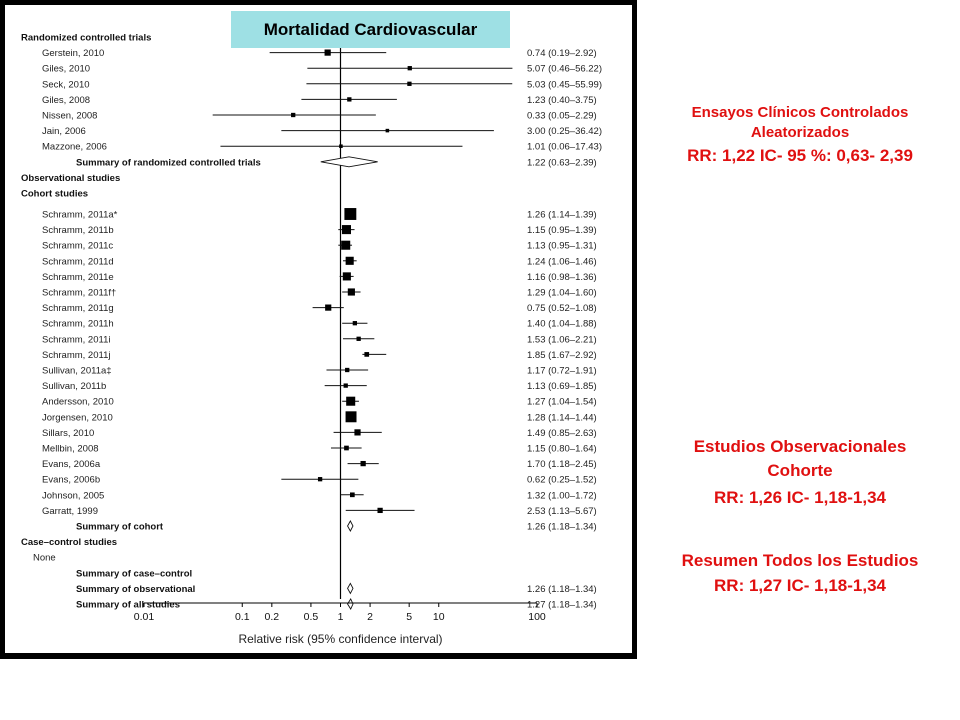 This screenshot has height=720, width=960. I want to click on row-label: Giles, 2008, so click(66, 100).